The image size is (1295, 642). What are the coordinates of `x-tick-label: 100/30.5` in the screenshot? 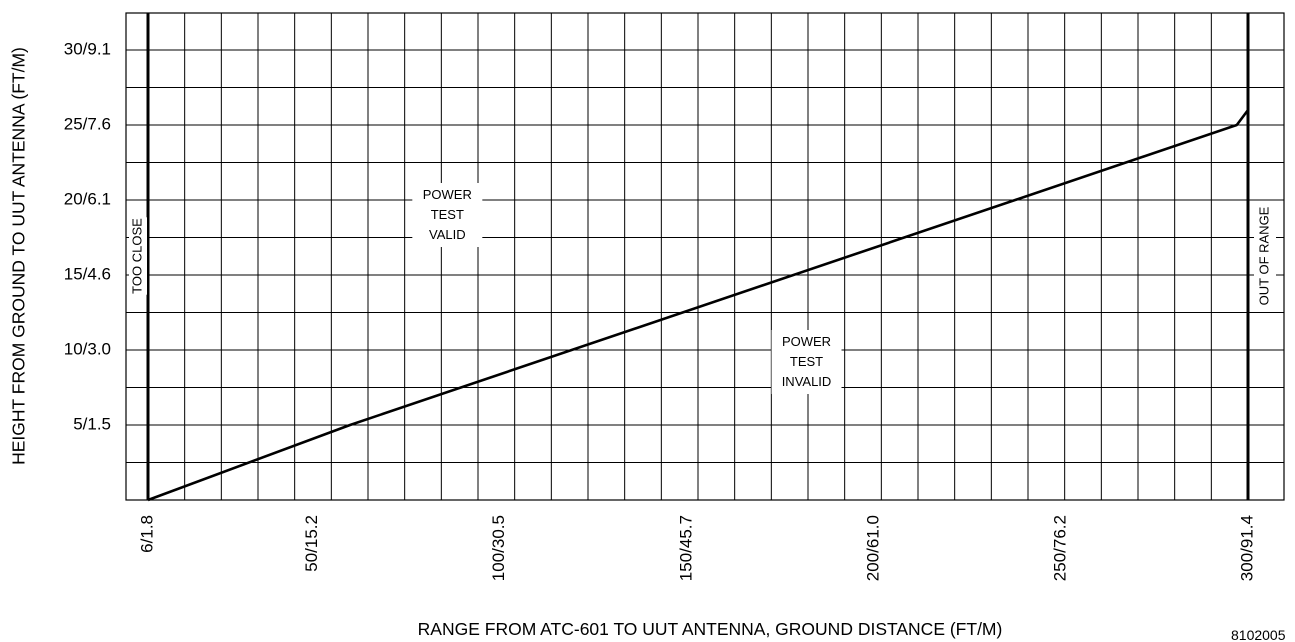 It's located at (498, 548).